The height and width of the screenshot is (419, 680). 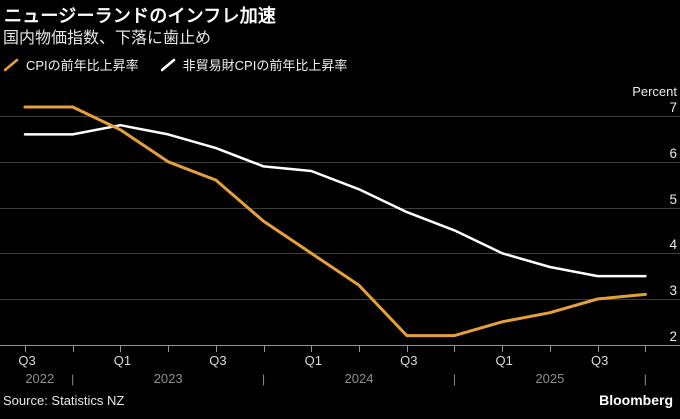 What do you see at coordinates (673, 222) in the screenshot?
I see `y-tick-labels: 2 3 4 5 6 7` at bounding box center [673, 222].